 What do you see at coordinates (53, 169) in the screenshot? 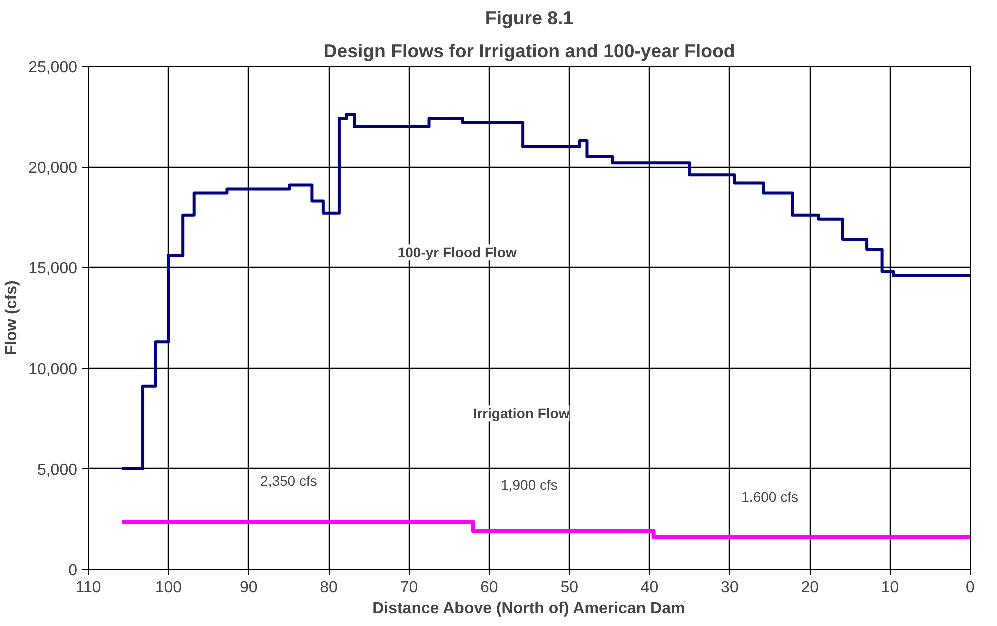
I see `y-tick-label: 20,000` at bounding box center [53, 169].